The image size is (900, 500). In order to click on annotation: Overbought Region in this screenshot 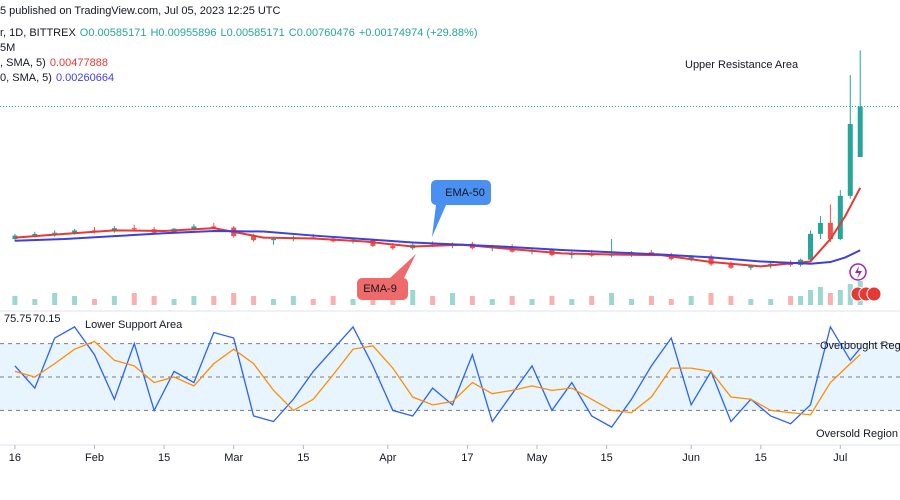, I will do `click(860, 346)`.